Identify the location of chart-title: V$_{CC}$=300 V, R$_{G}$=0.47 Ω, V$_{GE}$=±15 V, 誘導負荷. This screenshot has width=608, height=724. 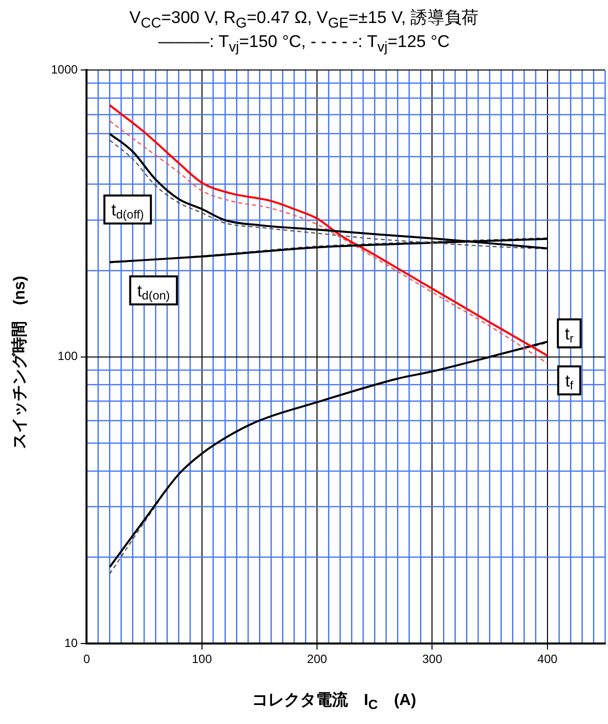
(304, 19).